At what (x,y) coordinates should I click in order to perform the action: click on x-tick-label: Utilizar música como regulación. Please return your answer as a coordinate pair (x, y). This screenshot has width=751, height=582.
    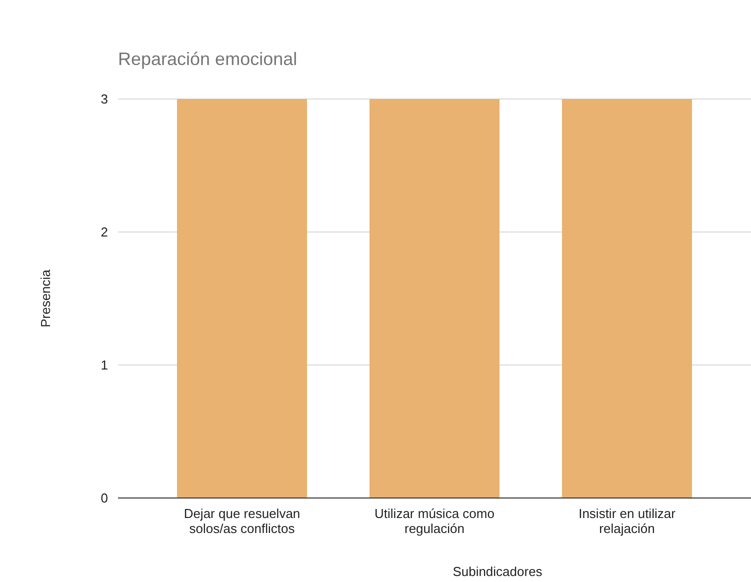
    Looking at the image, I should click on (434, 521).